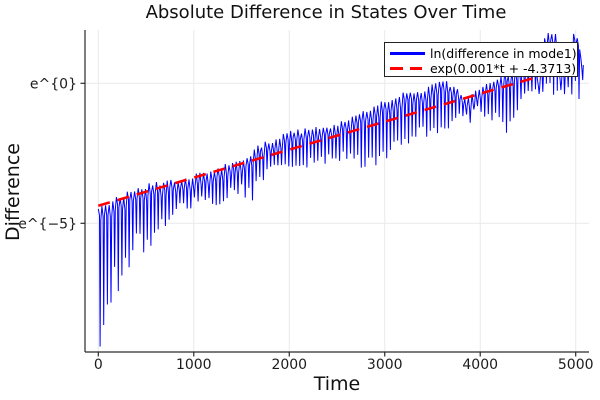 The height and width of the screenshot is (400, 600). I want to click on x-tick-label: 5000, so click(576, 365).